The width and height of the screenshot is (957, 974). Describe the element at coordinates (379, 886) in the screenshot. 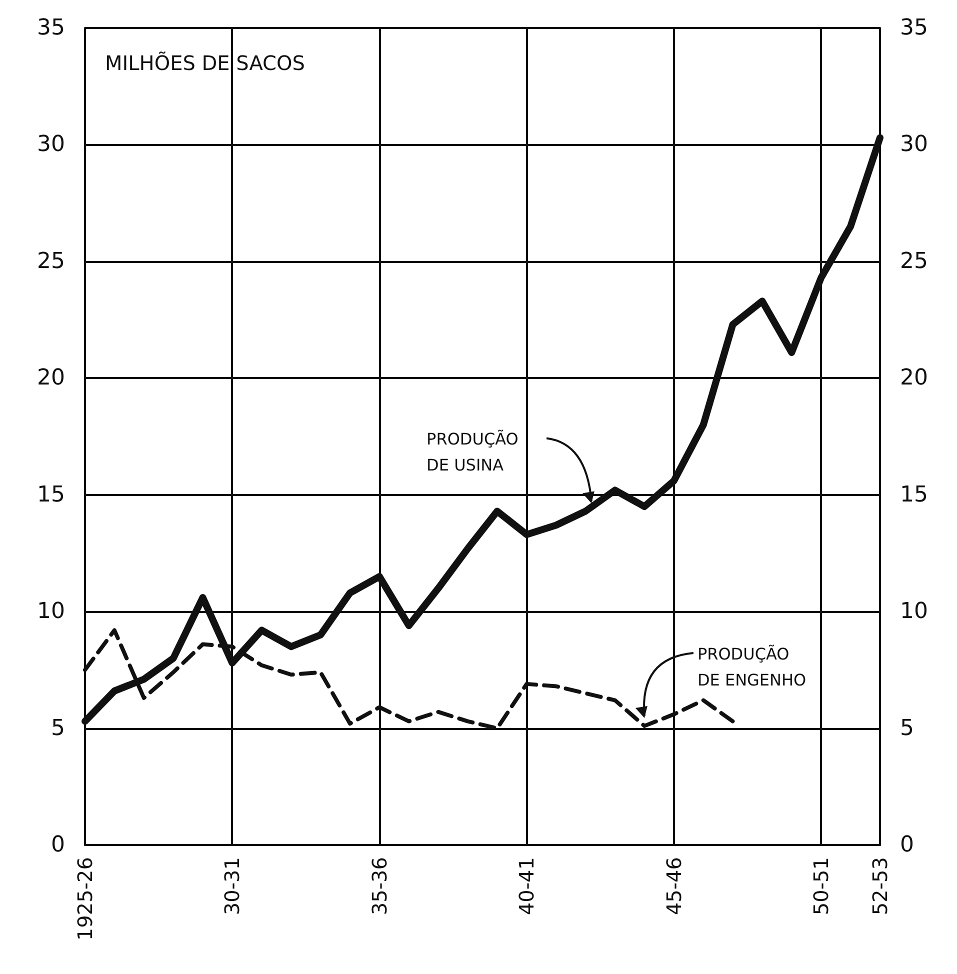

I see `x-tick-label: 35-36` at that location.